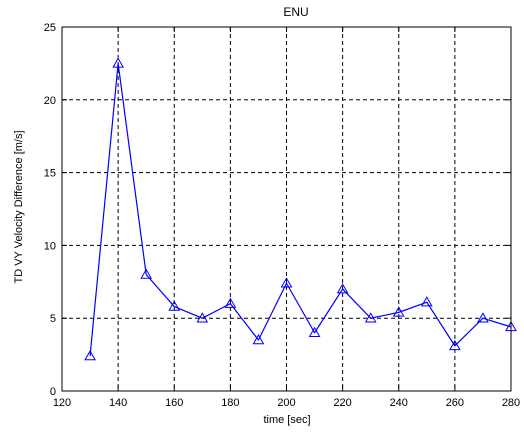  Describe the element at coordinates (50, 28) in the screenshot. I see `y-tick-label: 25` at that location.